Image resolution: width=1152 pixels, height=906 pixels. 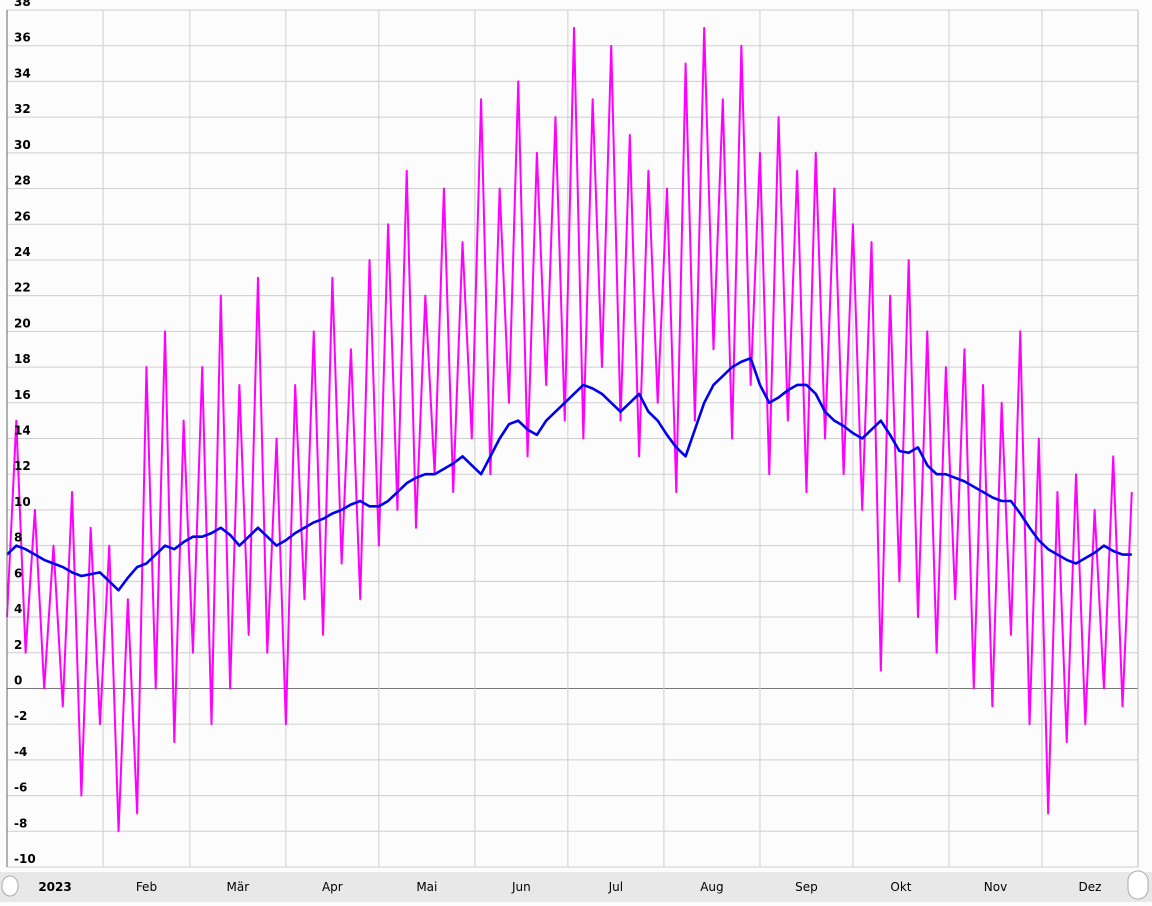 I want to click on x-tick-label: Dez, so click(x=1090, y=887).